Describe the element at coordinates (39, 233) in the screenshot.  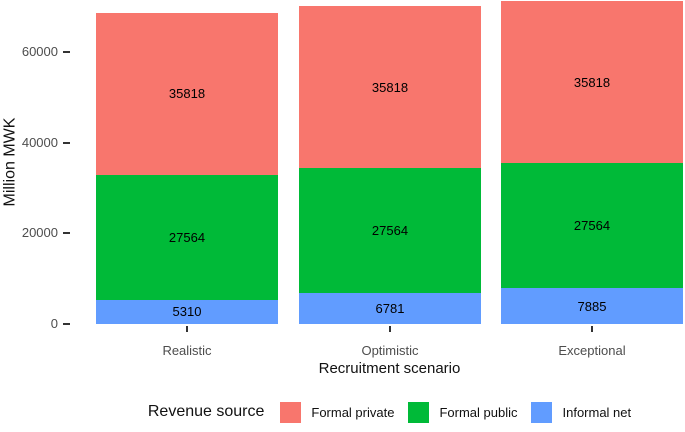
I see `y-axis-tick-label: 20000` at that location.